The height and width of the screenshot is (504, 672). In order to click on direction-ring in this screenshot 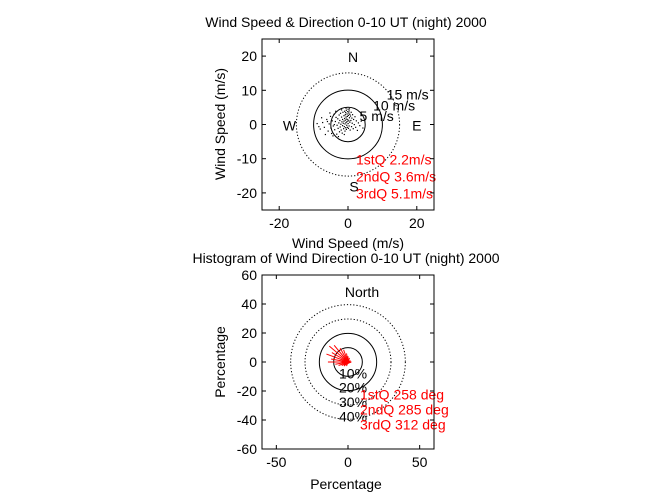, I will do `click(348, 362)`.